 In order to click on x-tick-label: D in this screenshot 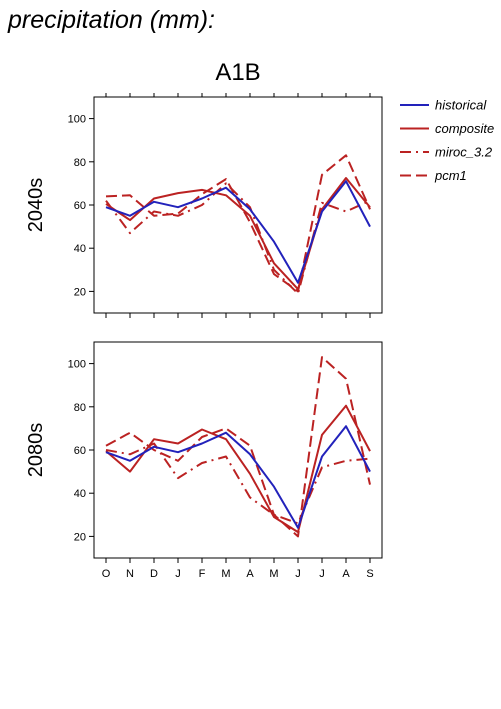, I will do `click(154, 574)`.